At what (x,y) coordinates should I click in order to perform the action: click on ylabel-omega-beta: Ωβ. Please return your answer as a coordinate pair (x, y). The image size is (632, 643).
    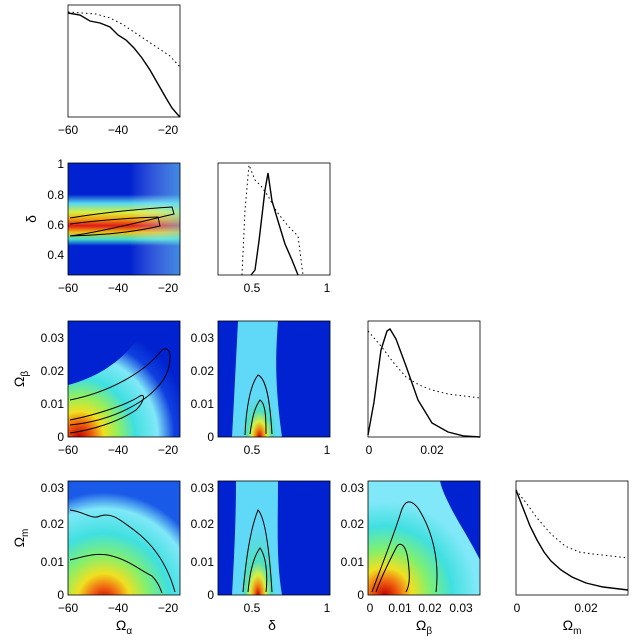
    Looking at the image, I should click on (21, 379).